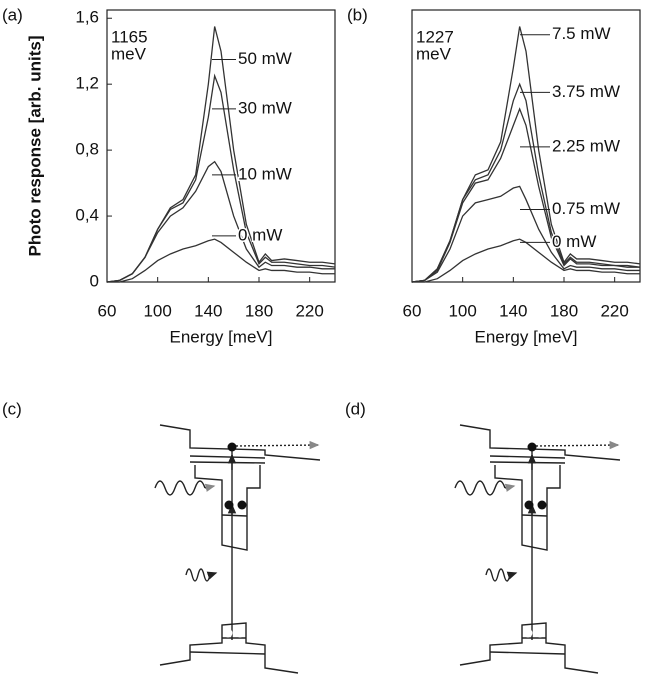 Image resolution: width=671 pixels, height=688 pixels. What do you see at coordinates (265, 58) in the screenshot?
I see `legend-label: 50 mW` at bounding box center [265, 58].